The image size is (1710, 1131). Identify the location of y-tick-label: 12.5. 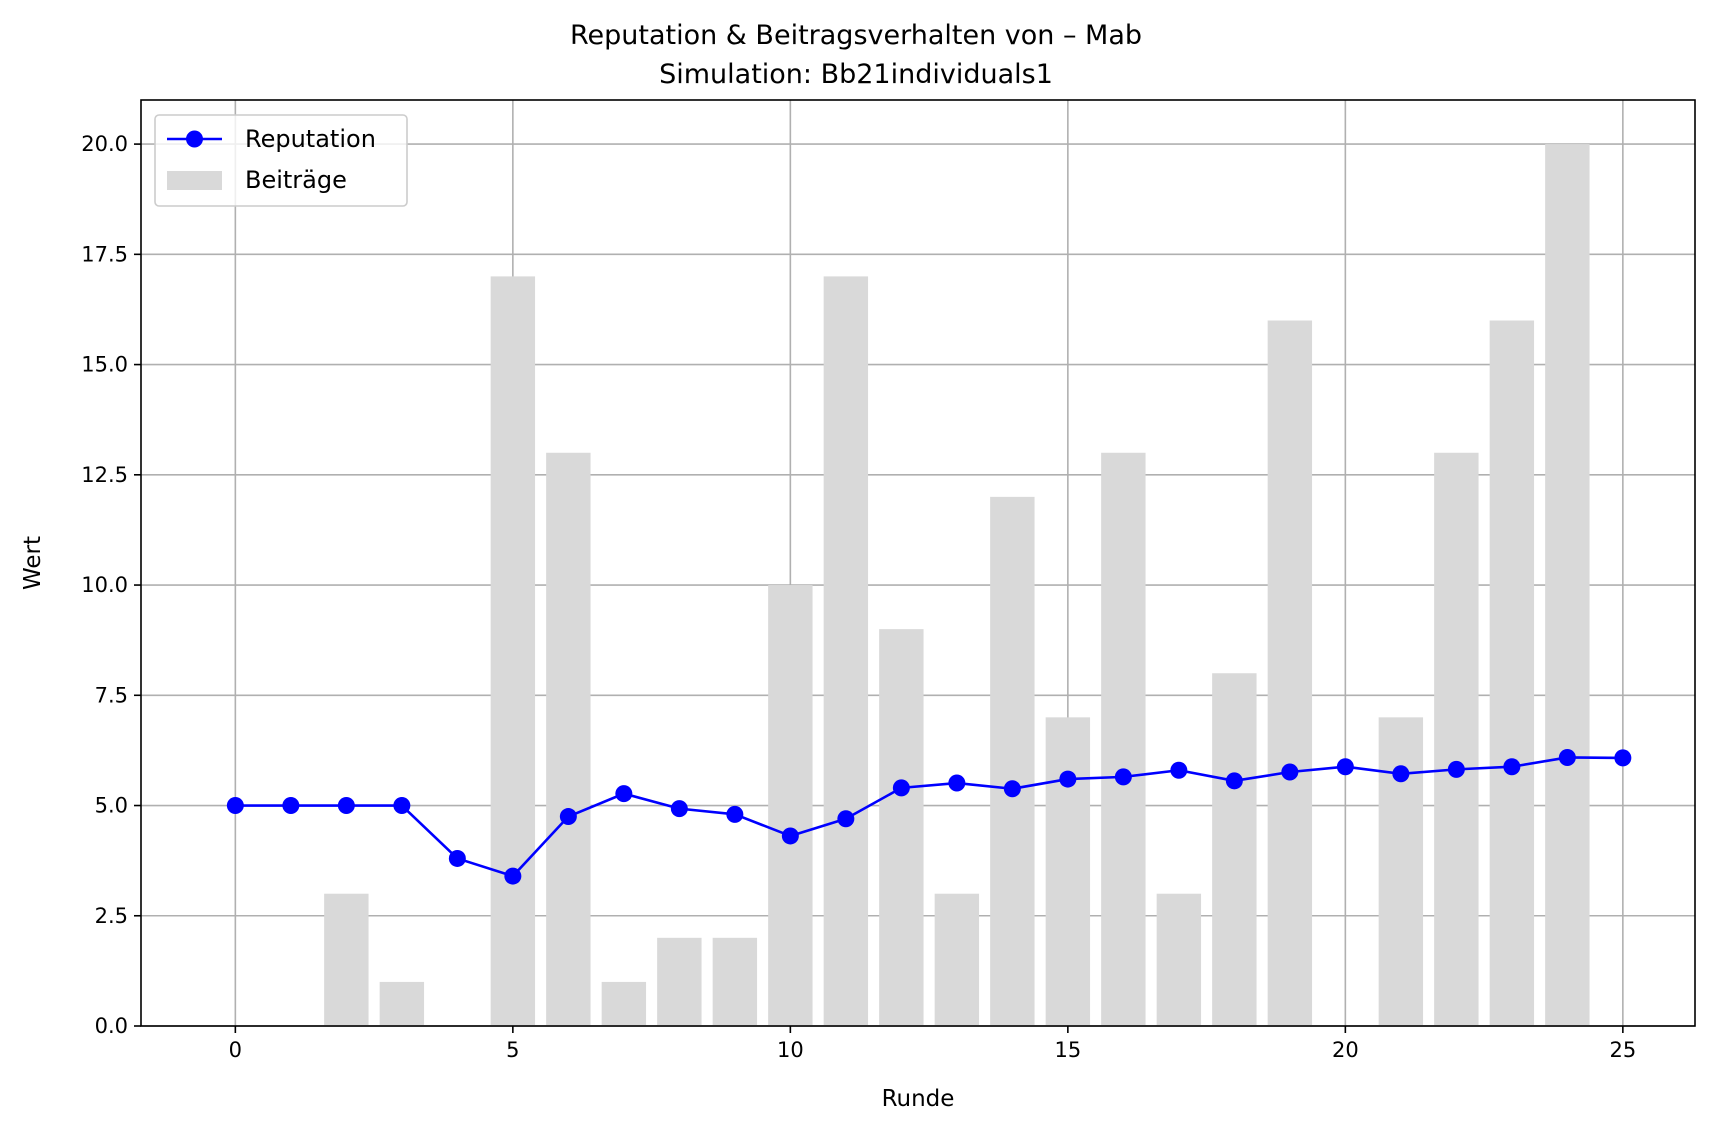
(104, 475).